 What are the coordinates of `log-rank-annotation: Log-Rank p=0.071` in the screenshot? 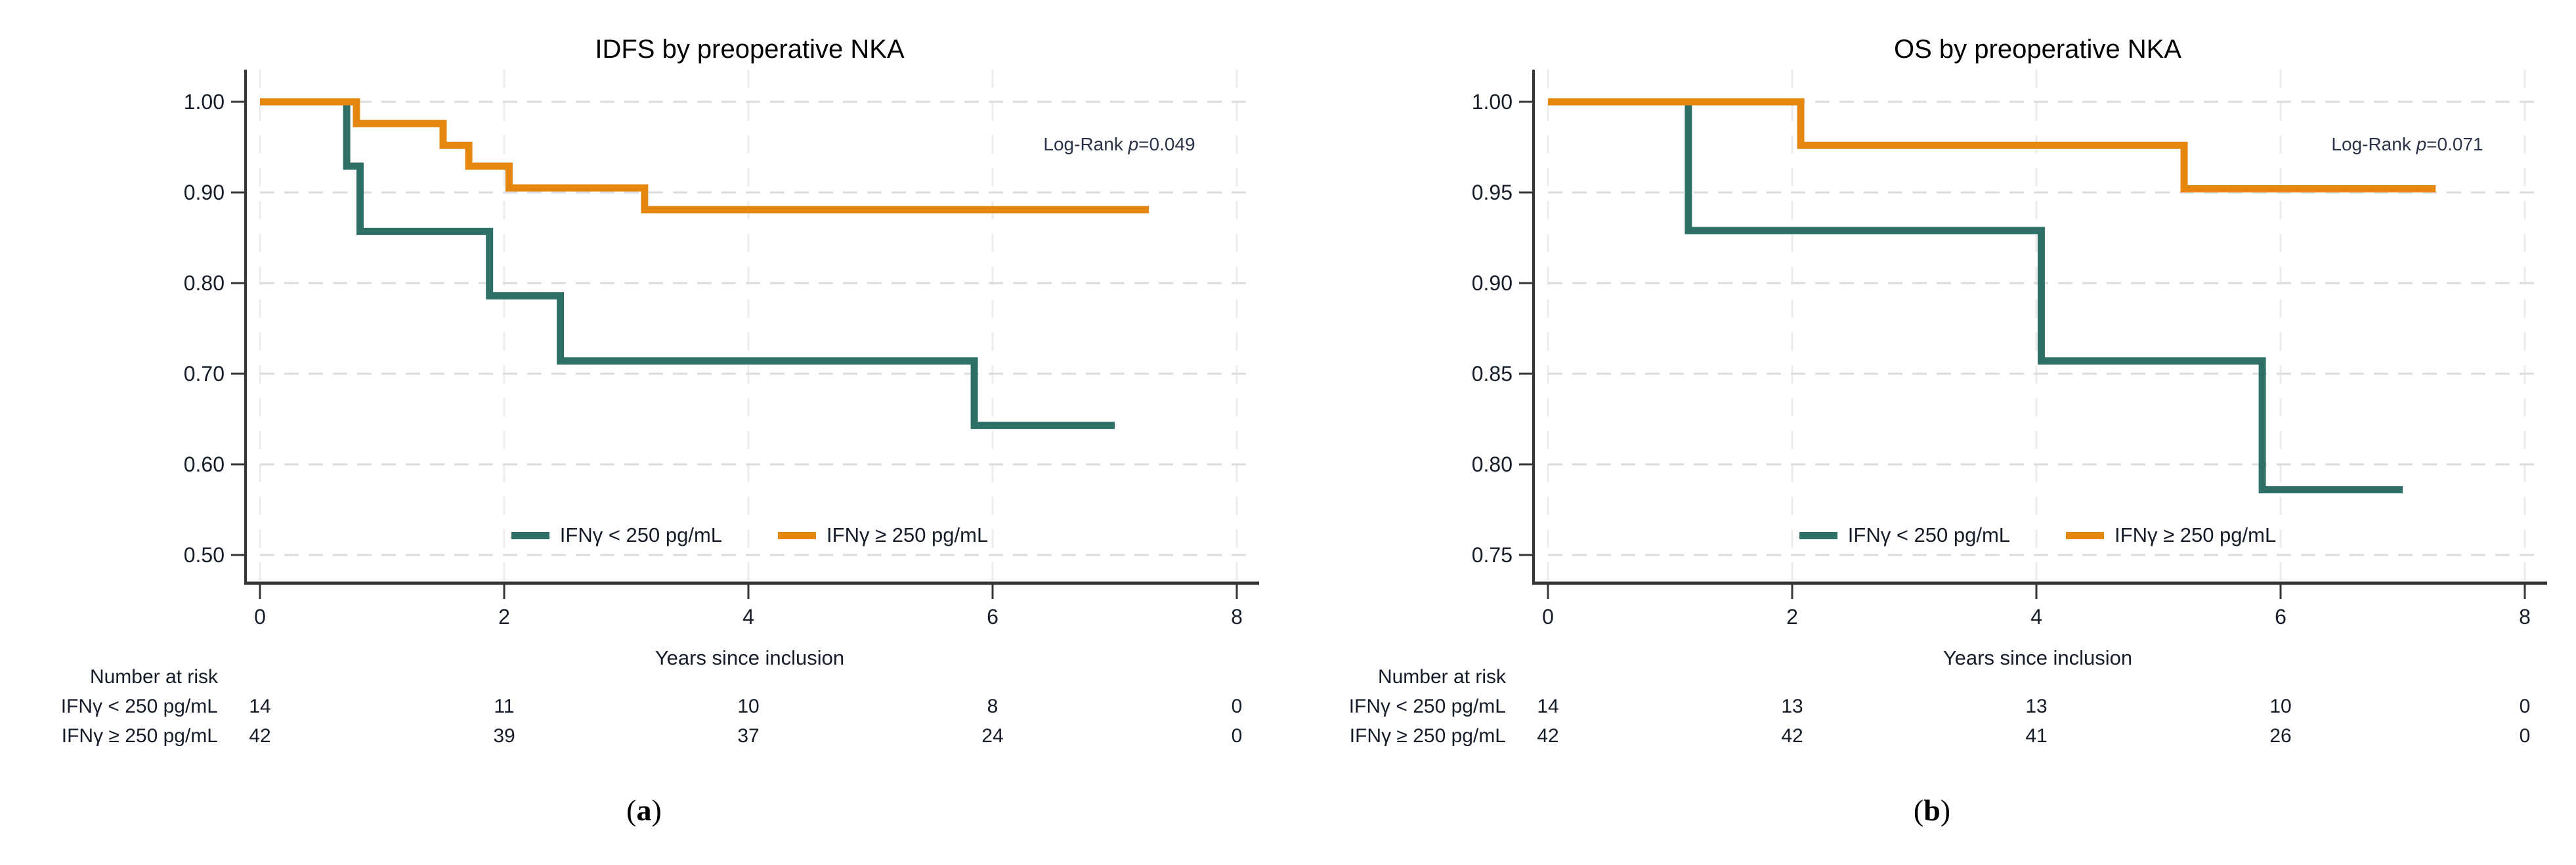 It's located at (2407, 144).